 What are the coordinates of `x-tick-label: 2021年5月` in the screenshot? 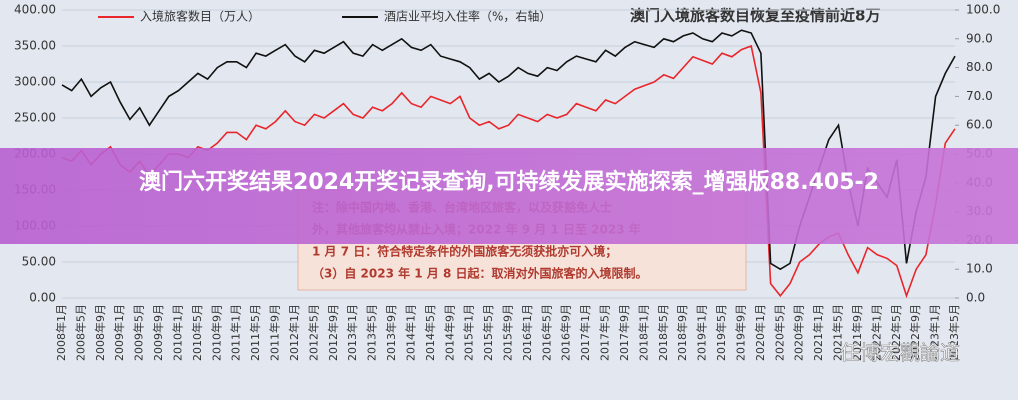 It's located at (838, 332).